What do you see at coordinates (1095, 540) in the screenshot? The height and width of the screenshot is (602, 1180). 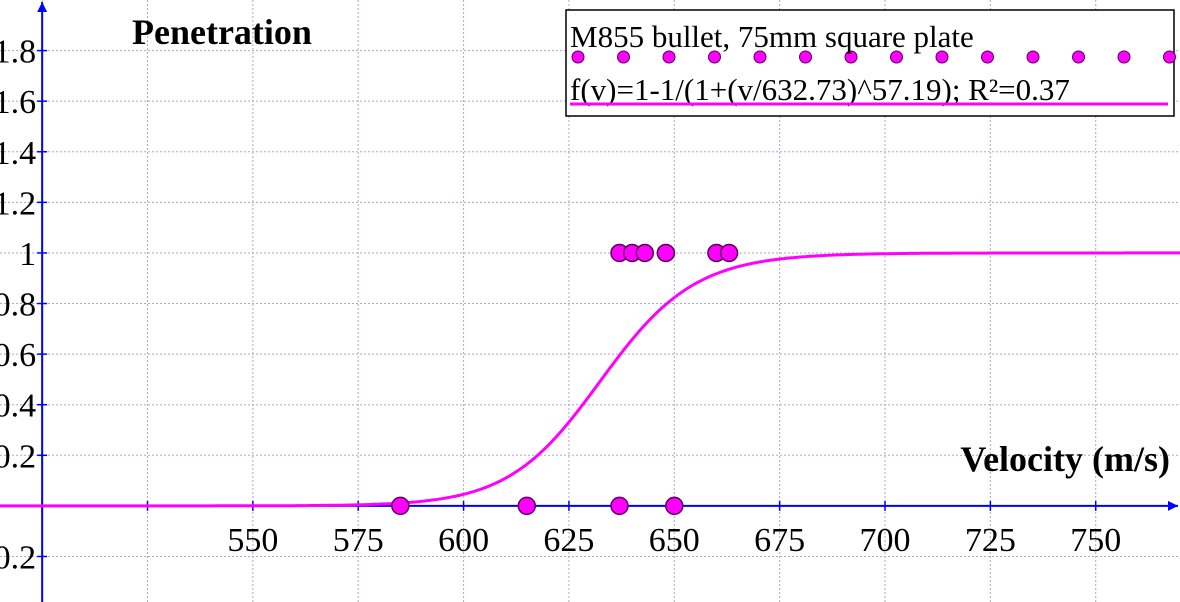 I see `x-tick-label: 750` at bounding box center [1095, 540].